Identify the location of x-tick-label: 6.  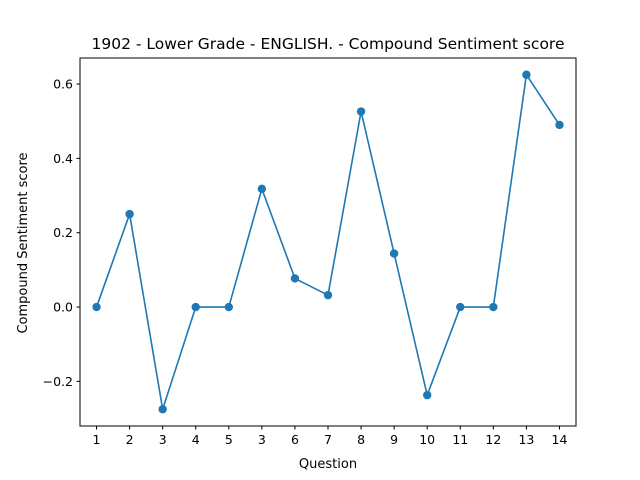
(295, 439).